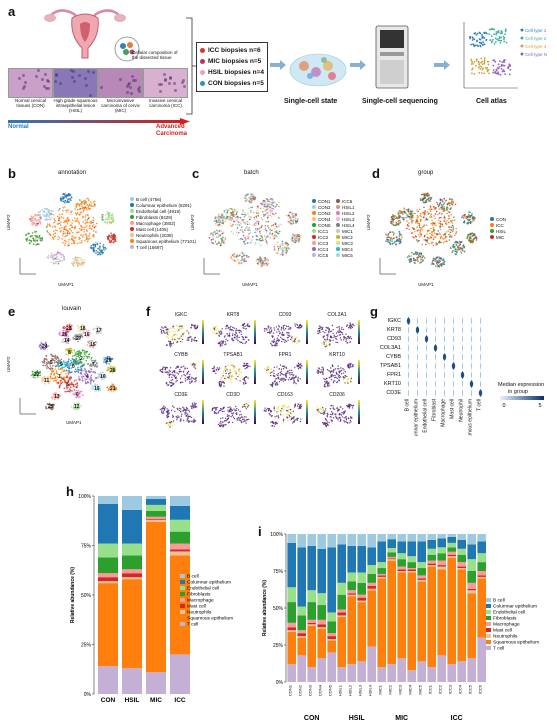  What do you see at coordinates (376, 173) in the screenshot?
I see `panel-label-d: d` at bounding box center [376, 173].